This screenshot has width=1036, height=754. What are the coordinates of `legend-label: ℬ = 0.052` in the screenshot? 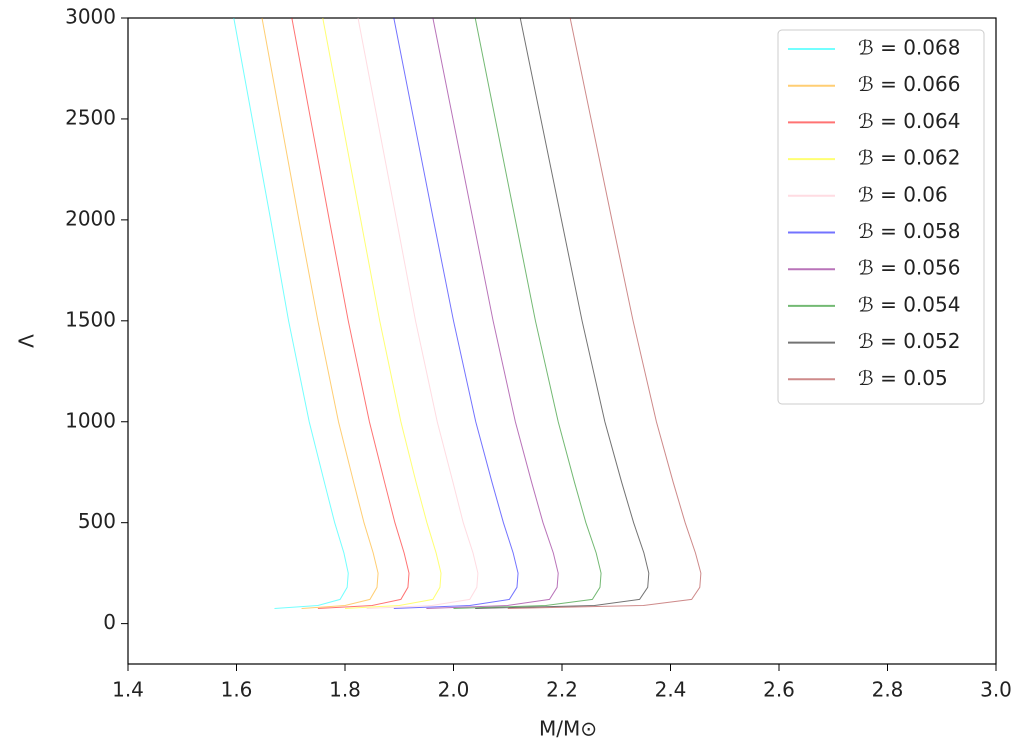 It's located at (909, 341).